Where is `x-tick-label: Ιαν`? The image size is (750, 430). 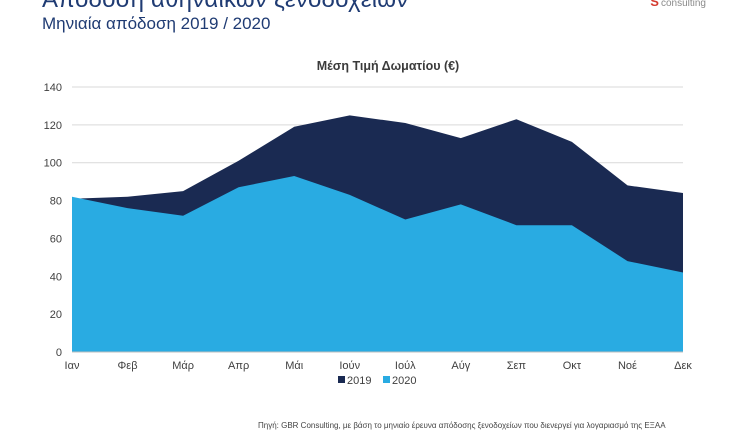
x-tick-label: Ιαν is located at coordinates (72, 366).